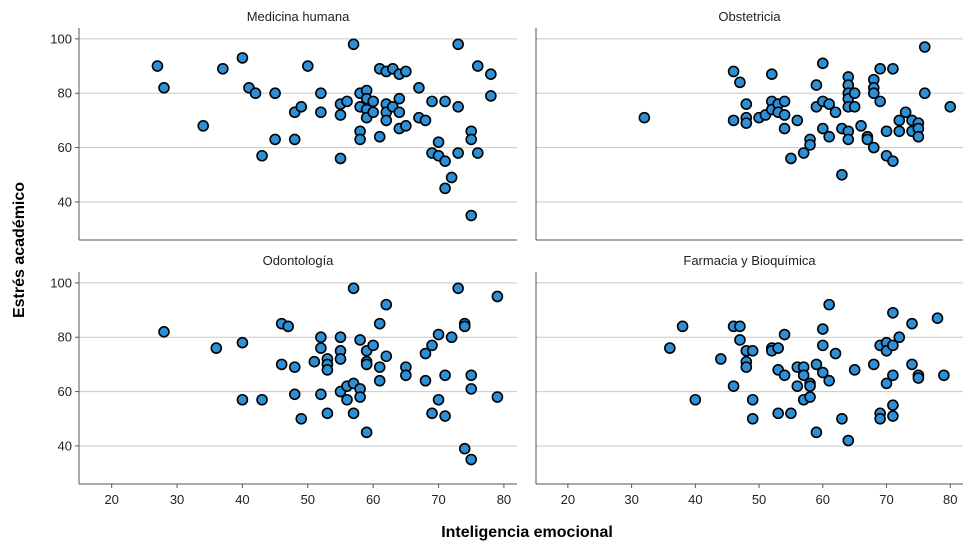  Describe the element at coordinates (19, 250) in the screenshot. I see `y-axis-title: Estrés académico` at that location.